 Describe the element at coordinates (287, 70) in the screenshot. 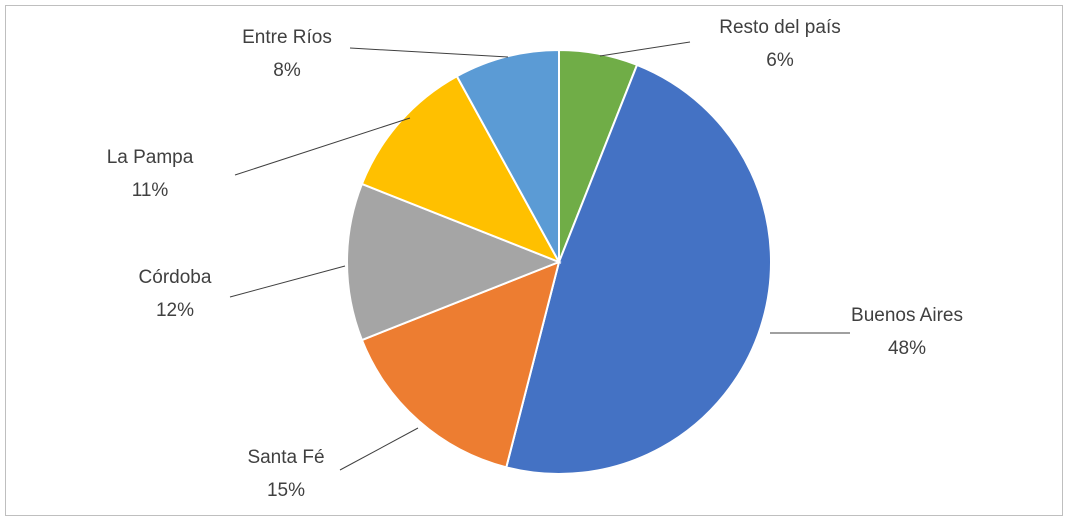

I see `value-label: 8%` at that location.